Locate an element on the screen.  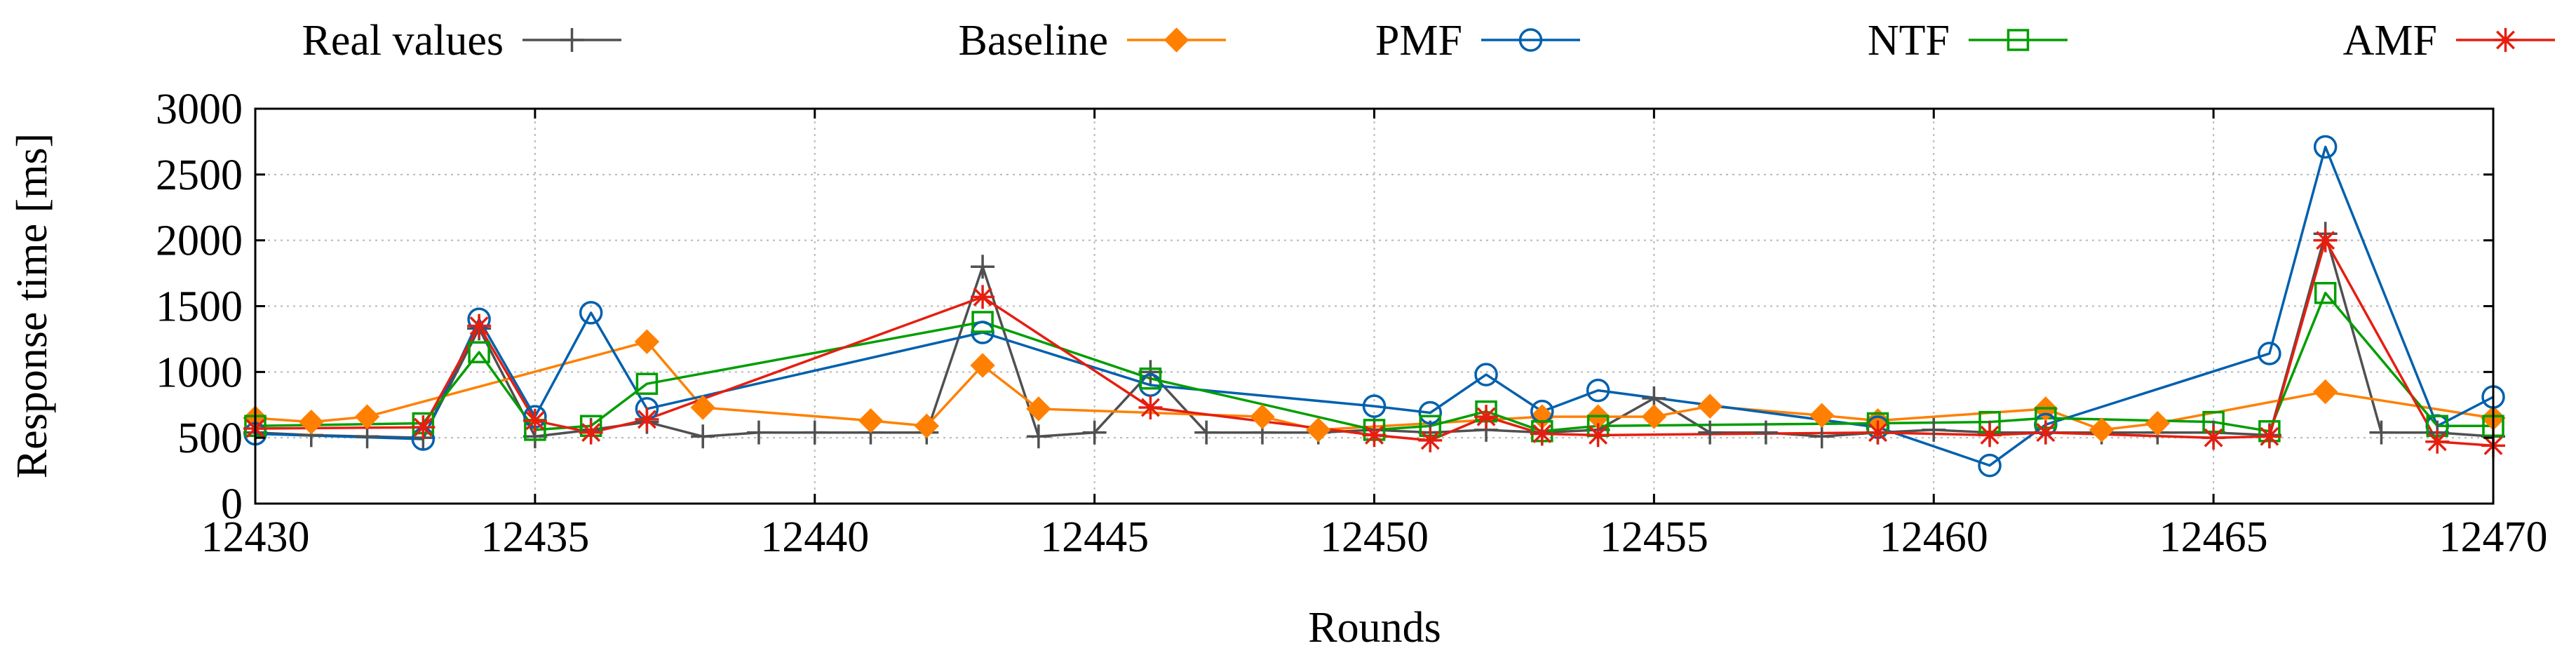
y-axis-tick-labels: 0 500 1000 1500 2000 2500 3000 is located at coordinates (199, 307).